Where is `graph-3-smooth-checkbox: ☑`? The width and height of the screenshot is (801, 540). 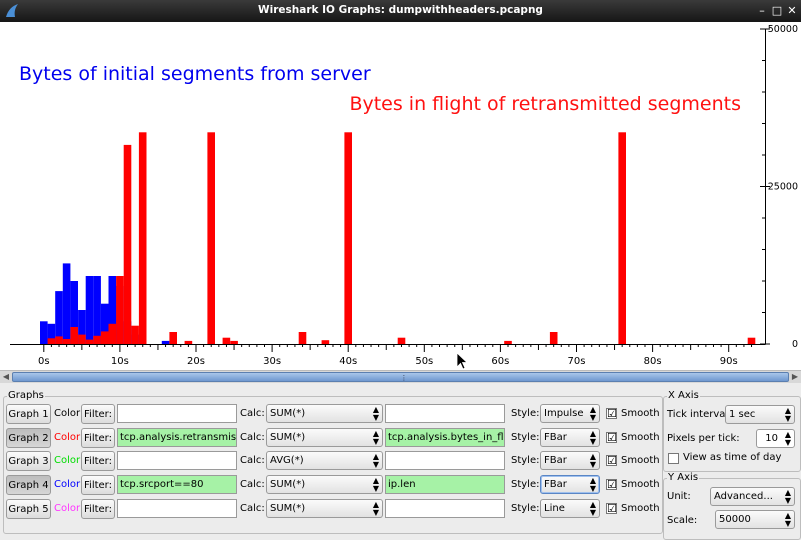
graph-3-smooth-checkbox: ☑ is located at coordinates (611, 461).